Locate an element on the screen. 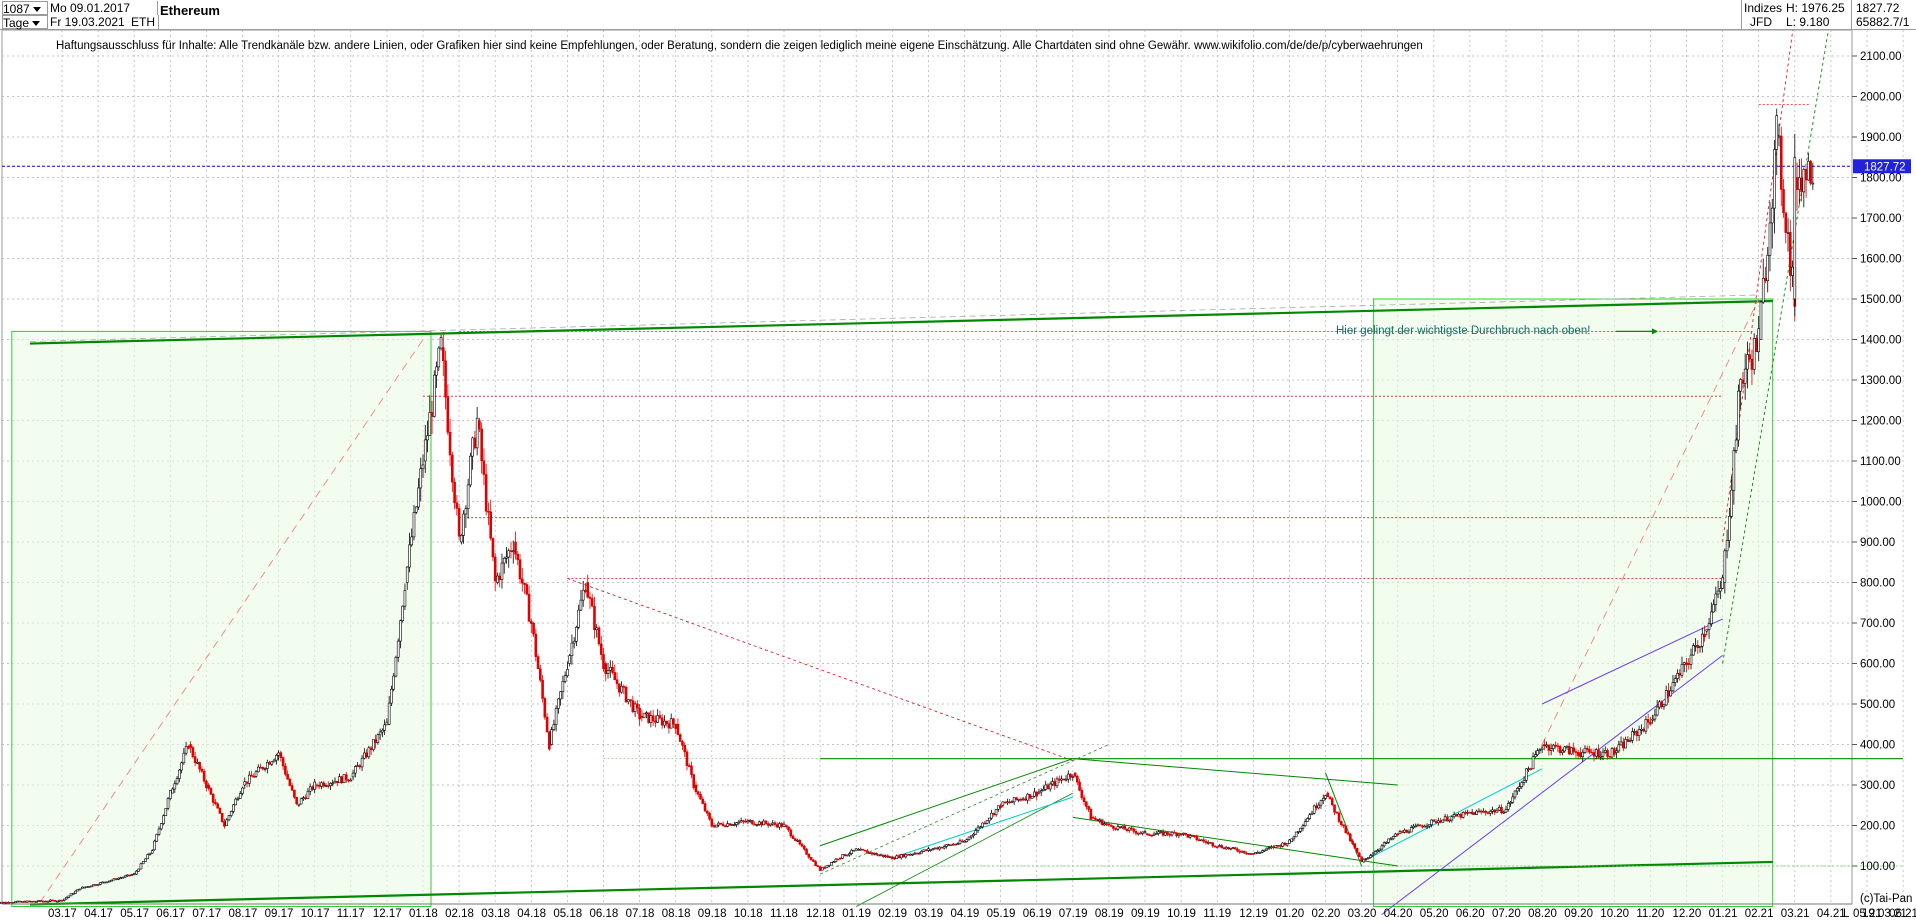  y-tick-label: 1500.00 is located at coordinates (1881, 300).